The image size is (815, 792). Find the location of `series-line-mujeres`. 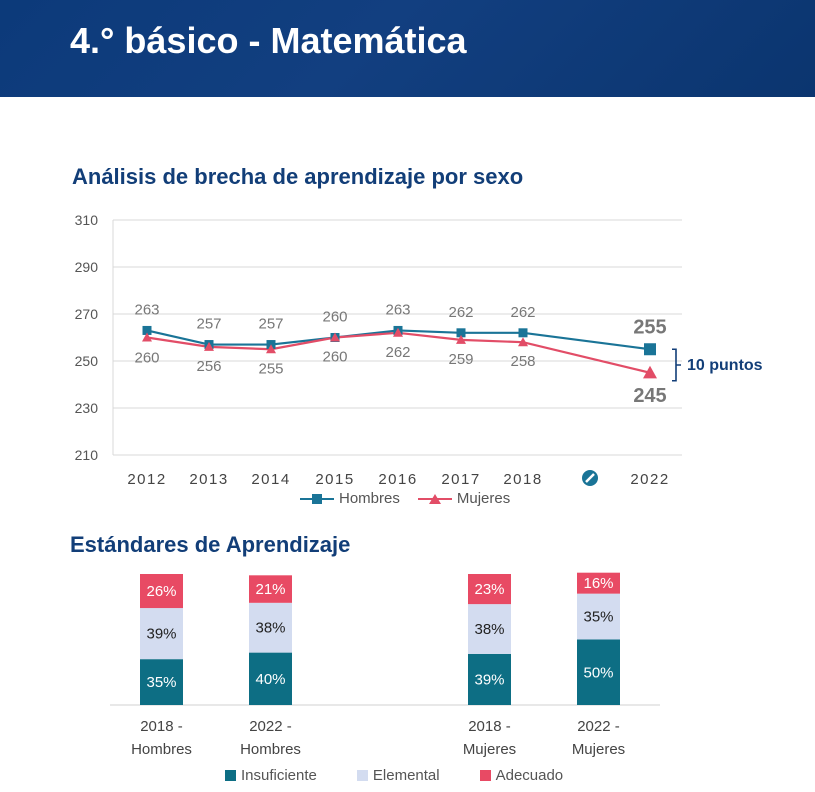

series-line-mujeres is located at coordinates (398, 352).